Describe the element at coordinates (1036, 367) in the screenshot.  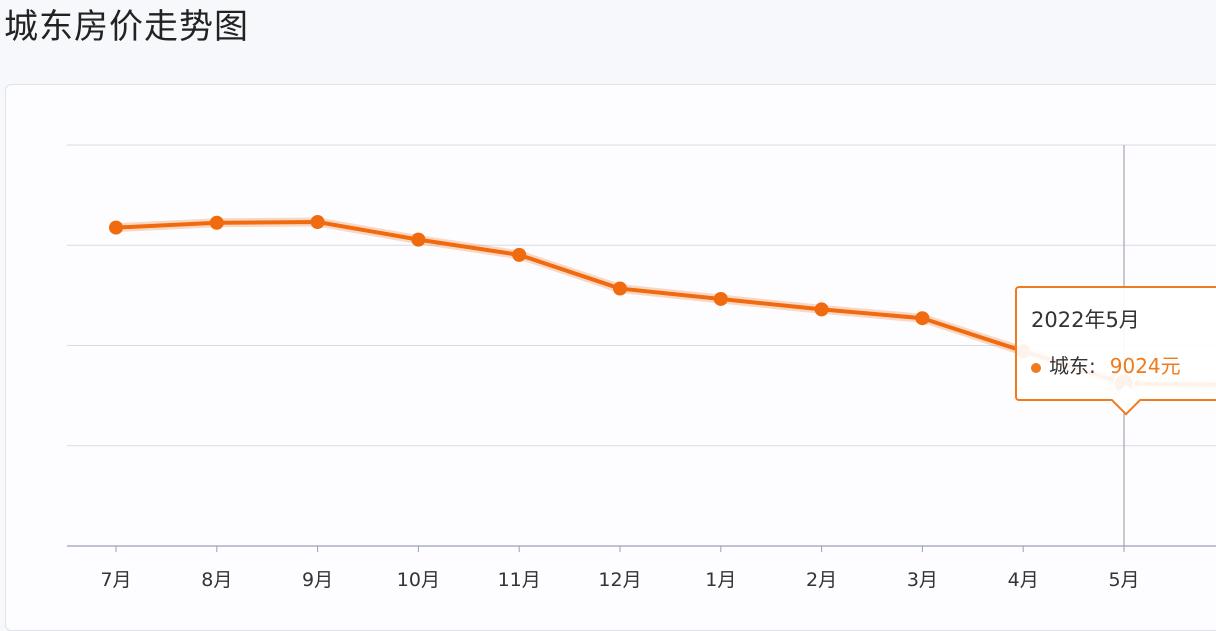
I see `series-dot-icon` at that location.